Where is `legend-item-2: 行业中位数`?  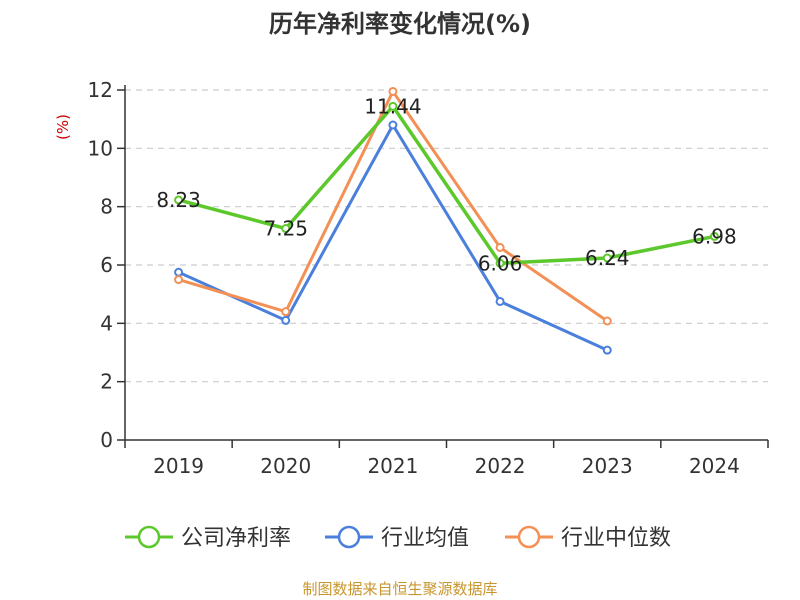 legend-item-2: 行业中位数 is located at coordinates (588, 538).